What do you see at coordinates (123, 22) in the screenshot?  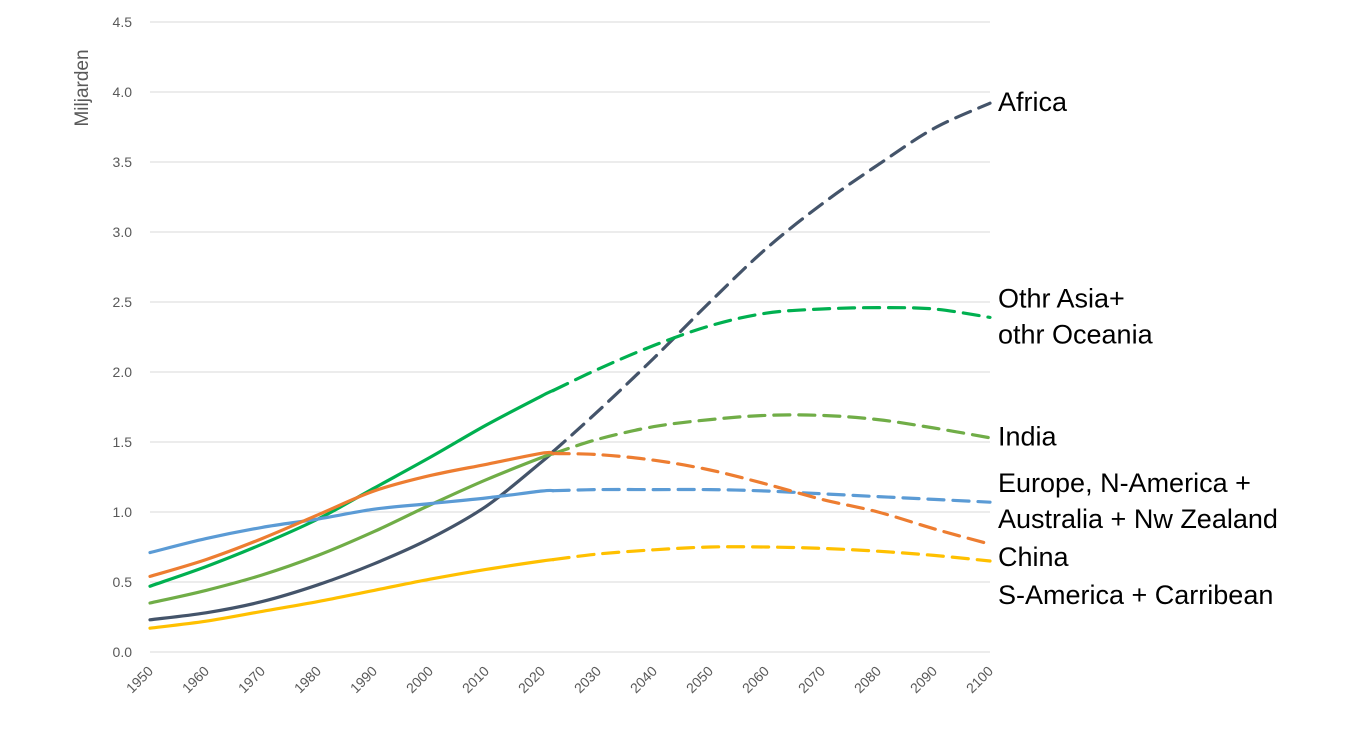 I see `y-tick-label: 4.5` at bounding box center [123, 22].